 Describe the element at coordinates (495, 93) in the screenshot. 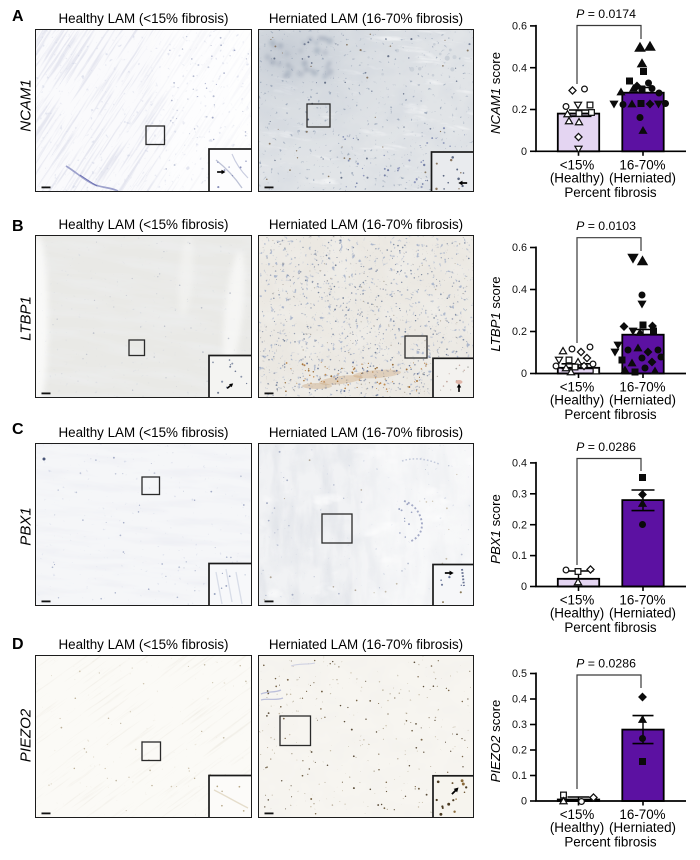

I see `svg-text: NCAM1 score` at that location.